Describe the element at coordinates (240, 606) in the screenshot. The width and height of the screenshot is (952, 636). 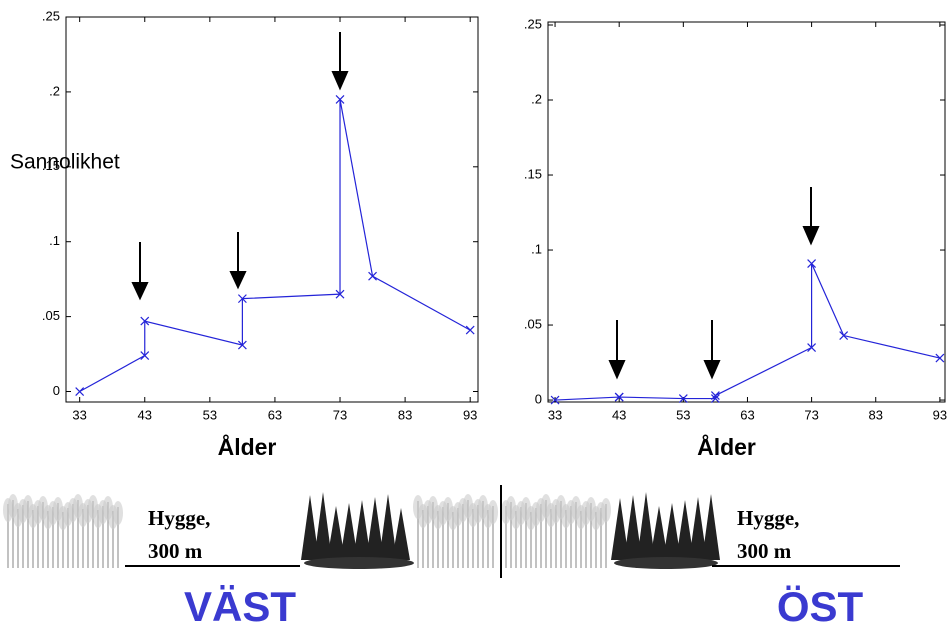
I see `region-label: VÄST` at that location.